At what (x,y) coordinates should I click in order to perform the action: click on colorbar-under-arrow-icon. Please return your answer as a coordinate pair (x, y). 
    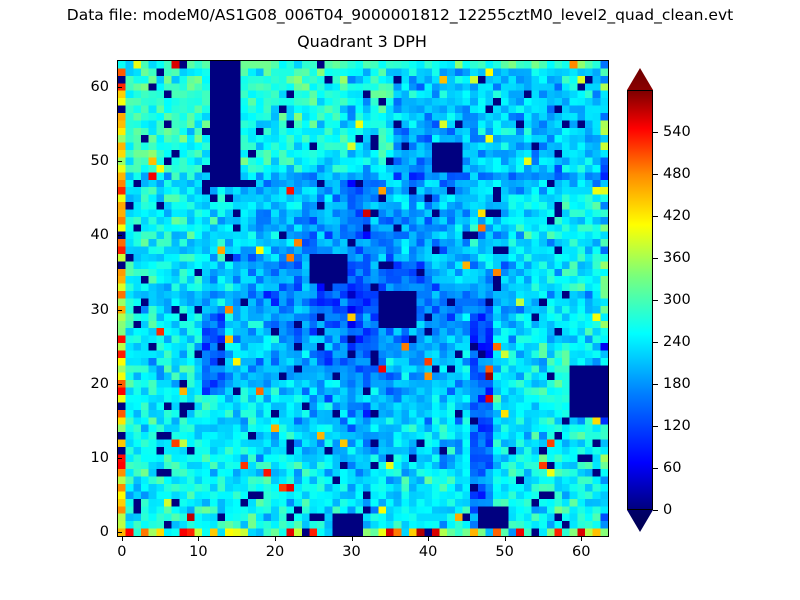
    Looking at the image, I should click on (640, 521).